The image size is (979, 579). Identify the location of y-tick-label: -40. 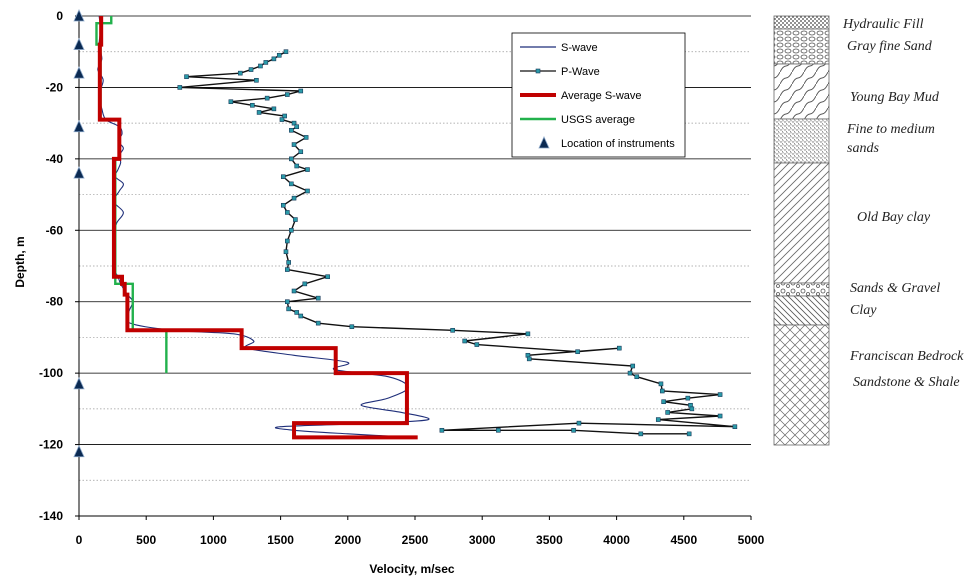
(55, 159).